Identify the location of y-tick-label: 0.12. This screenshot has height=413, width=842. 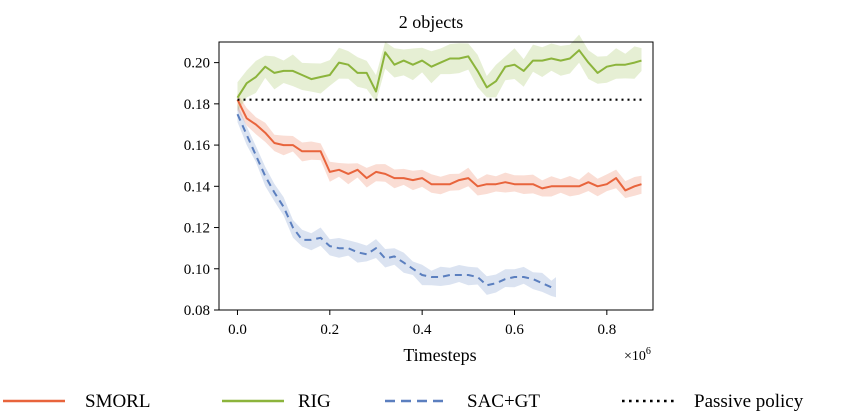
(197, 229).